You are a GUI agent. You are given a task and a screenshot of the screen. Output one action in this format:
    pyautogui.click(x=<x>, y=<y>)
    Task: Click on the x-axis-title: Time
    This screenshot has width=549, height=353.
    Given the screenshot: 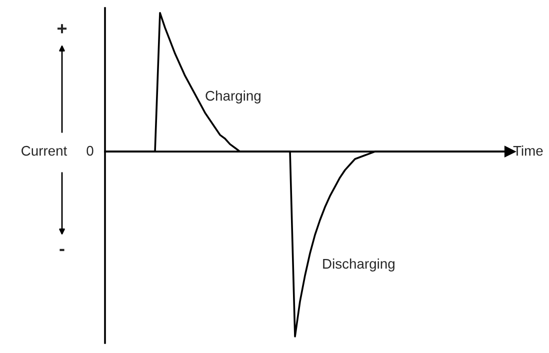 What is the action you would take?
    pyautogui.click(x=528, y=151)
    